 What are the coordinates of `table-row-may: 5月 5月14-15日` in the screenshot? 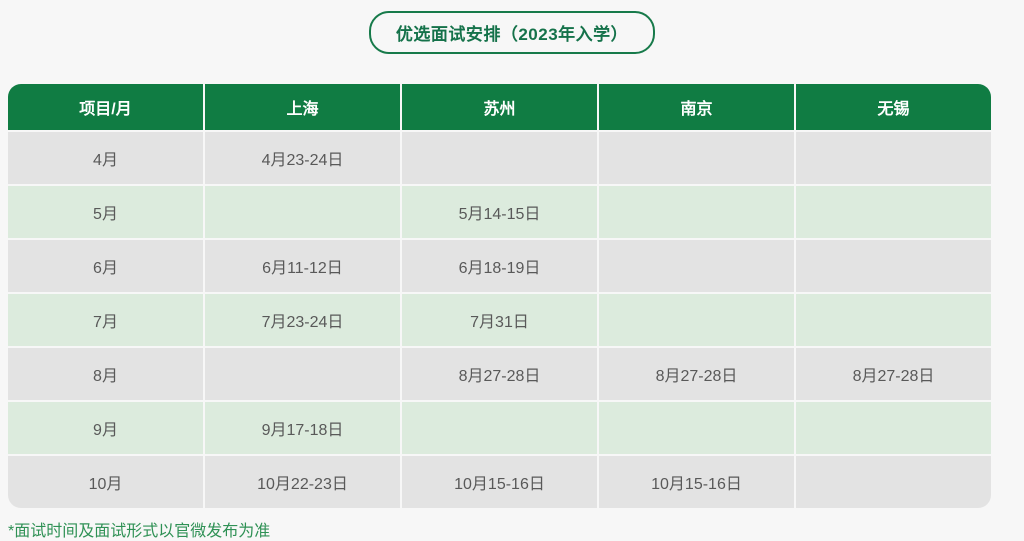 It's located at (499, 212).